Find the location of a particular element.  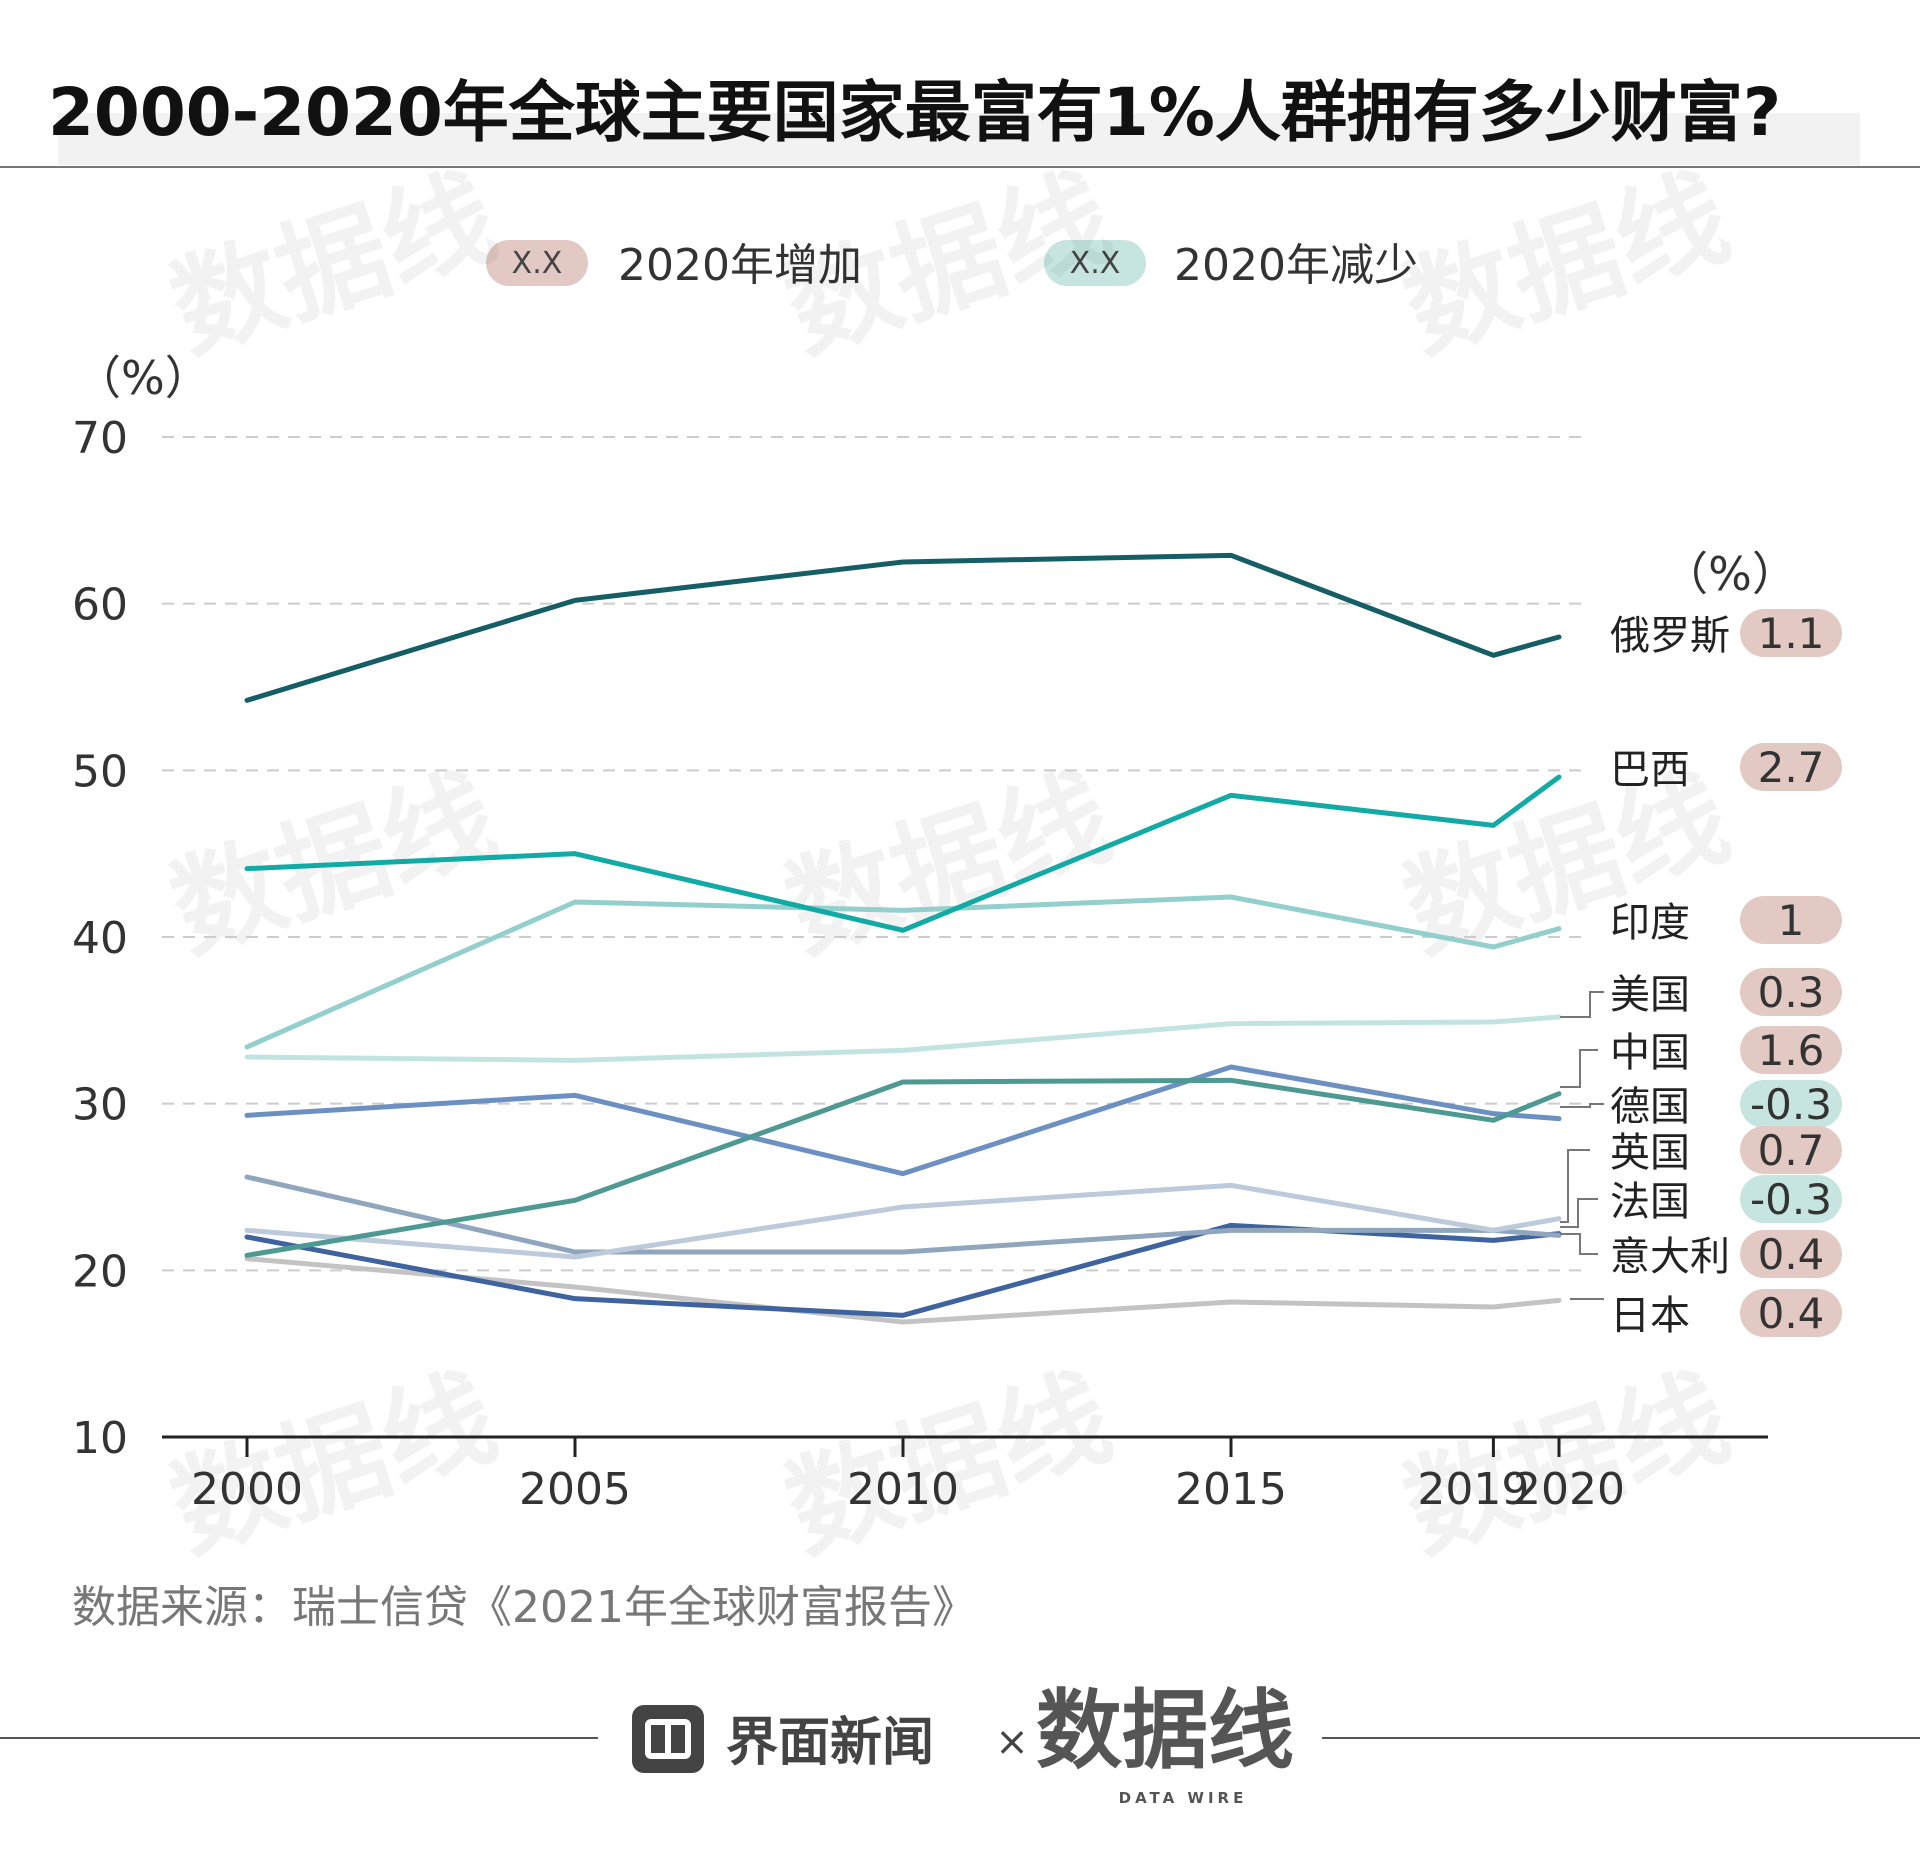

legend-decrease-swatch is located at coordinates (1095, 263).